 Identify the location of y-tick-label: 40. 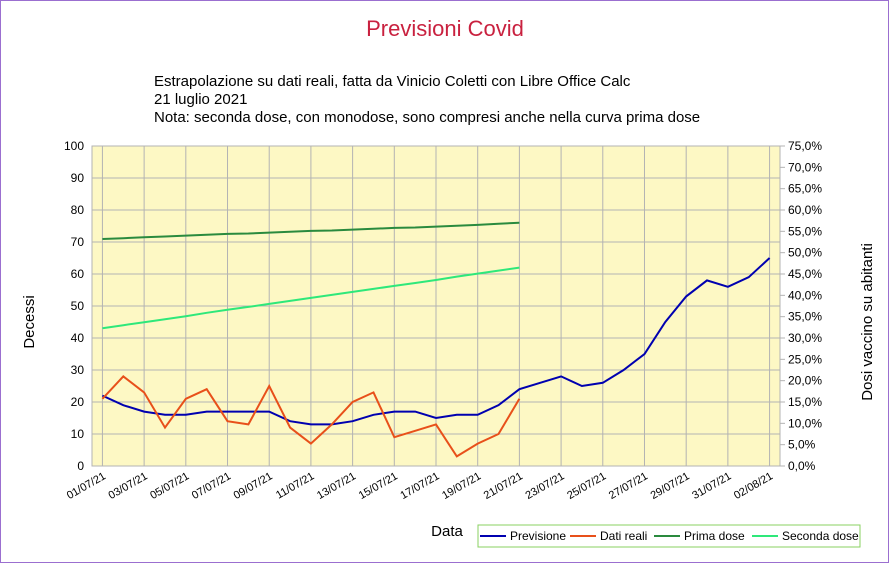
(78, 338).